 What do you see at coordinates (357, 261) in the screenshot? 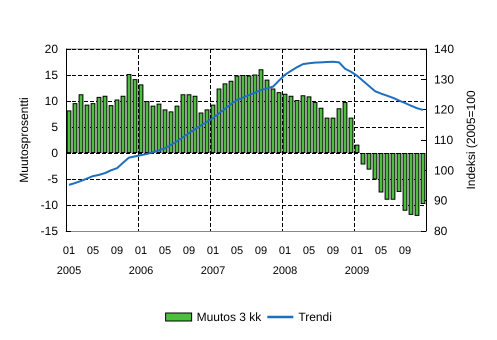
I see `x-tick-label: 01 2009` at bounding box center [357, 261].